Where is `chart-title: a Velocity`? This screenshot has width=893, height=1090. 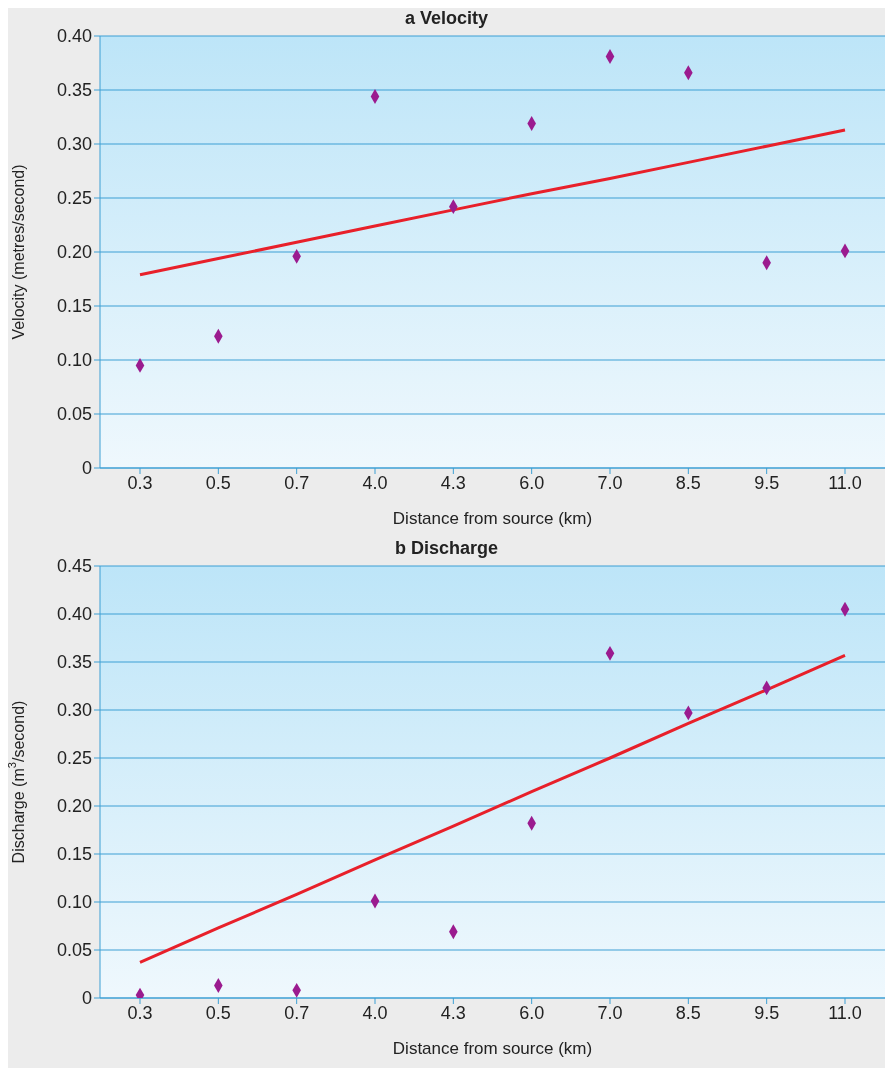
chart-title: a Velocity is located at coordinates (446, 18).